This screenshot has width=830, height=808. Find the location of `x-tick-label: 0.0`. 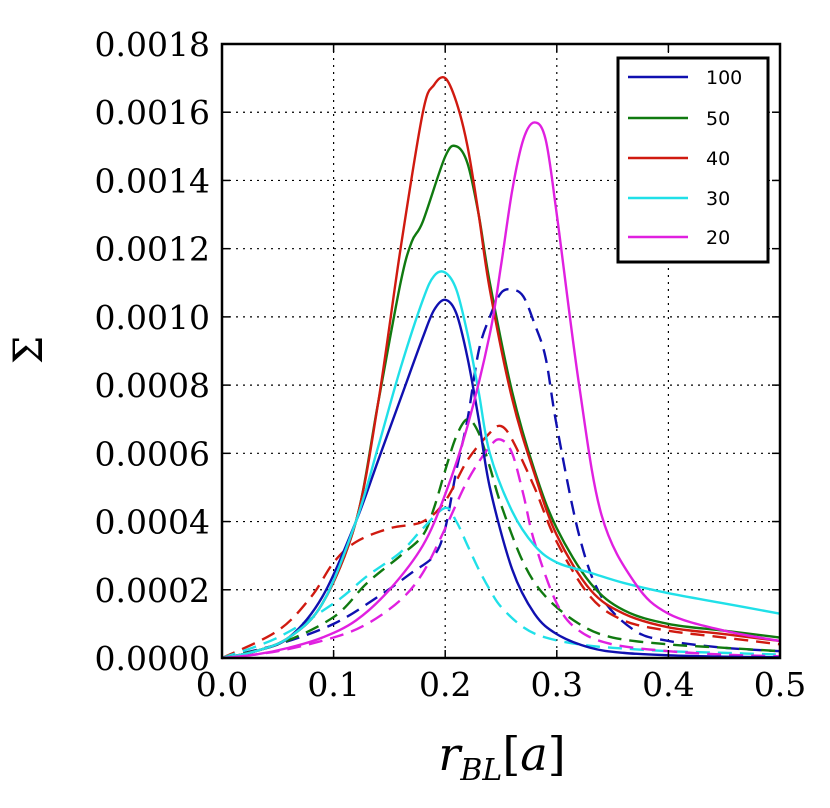

x-tick-label: 0.0 is located at coordinates (222, 684).